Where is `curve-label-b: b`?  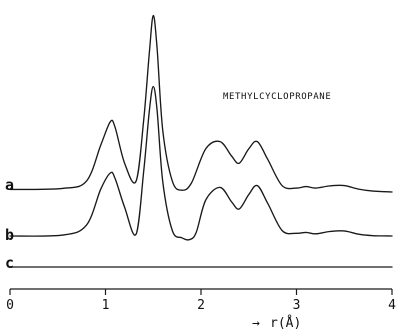
curve-label-b: b is located at coordinates (9, 235).